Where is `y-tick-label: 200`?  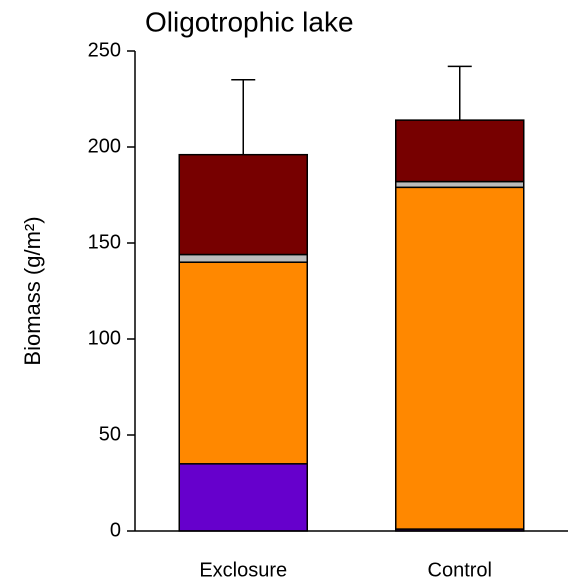 y-tick-label: 200 is located at coordinates (104, 146).